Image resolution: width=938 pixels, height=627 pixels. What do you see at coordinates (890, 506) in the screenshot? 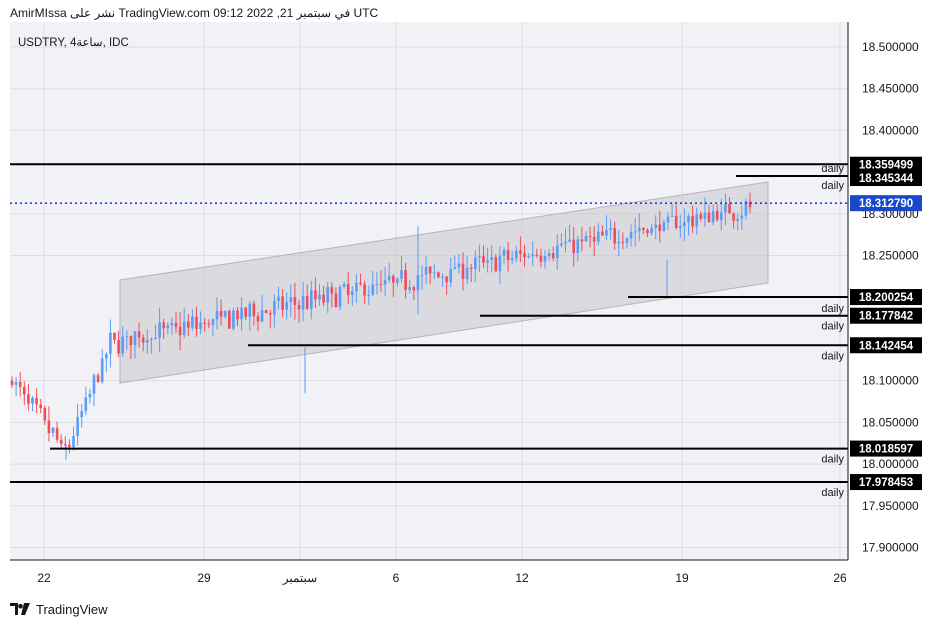
I see `y-tick-label: 17.950000` at bounding box center [890, 506].